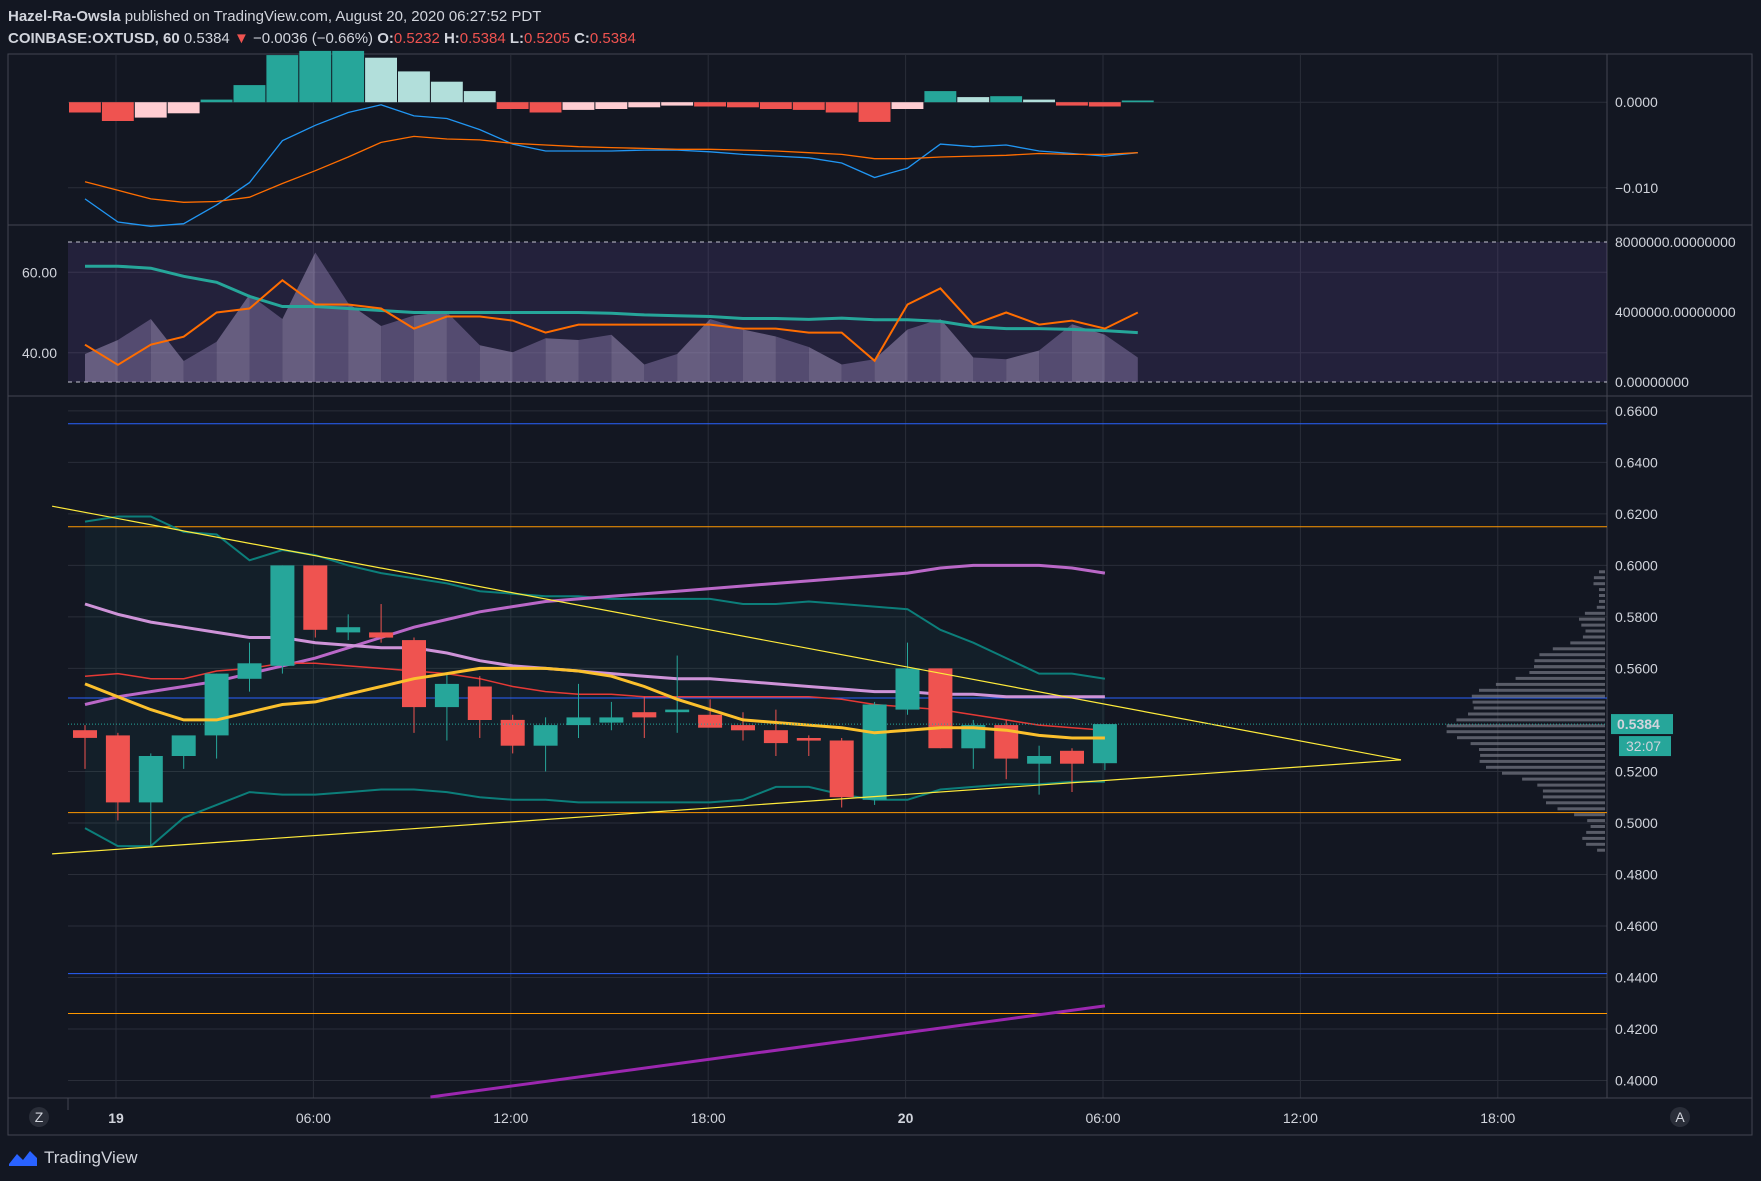 The height and width of the screenshot is (1181, 1761). What do you see at coordinates (64, 16) in the screenshot?
I see `author-name: Hazel-Ra-Owsla` at bounding box center [64, 16].